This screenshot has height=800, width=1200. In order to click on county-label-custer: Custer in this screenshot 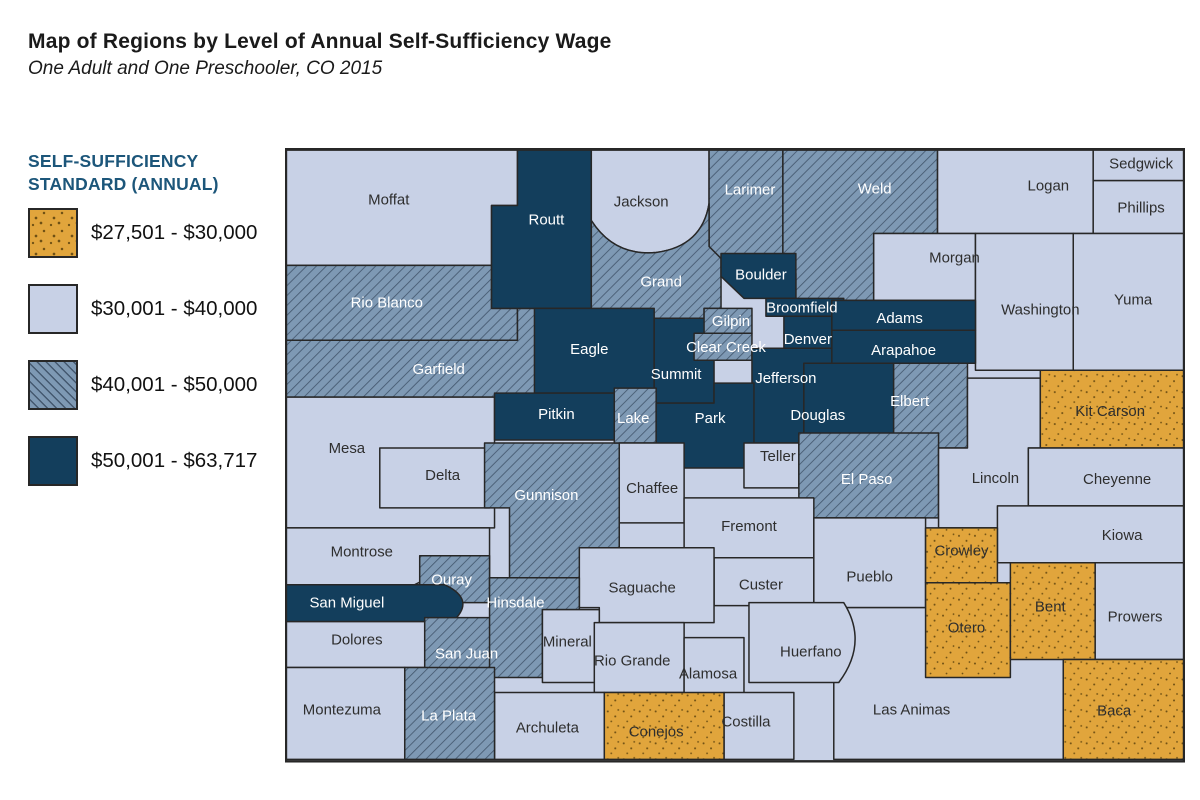, I will do `click(761, 585)`.